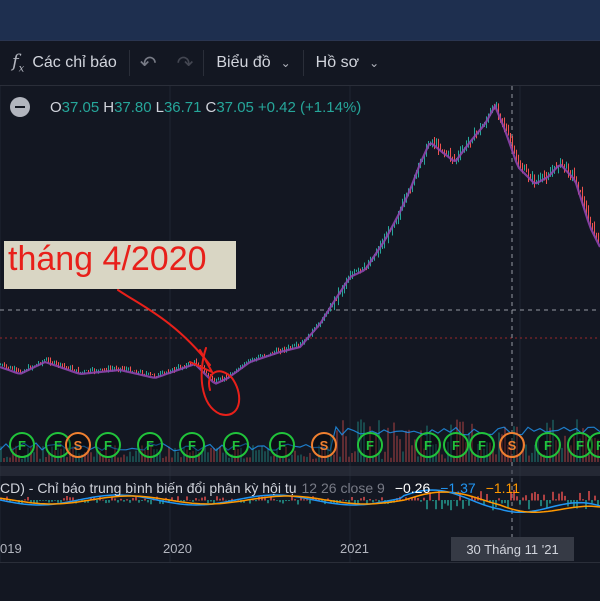  I want to click on annotation-box, so click(120, 265).